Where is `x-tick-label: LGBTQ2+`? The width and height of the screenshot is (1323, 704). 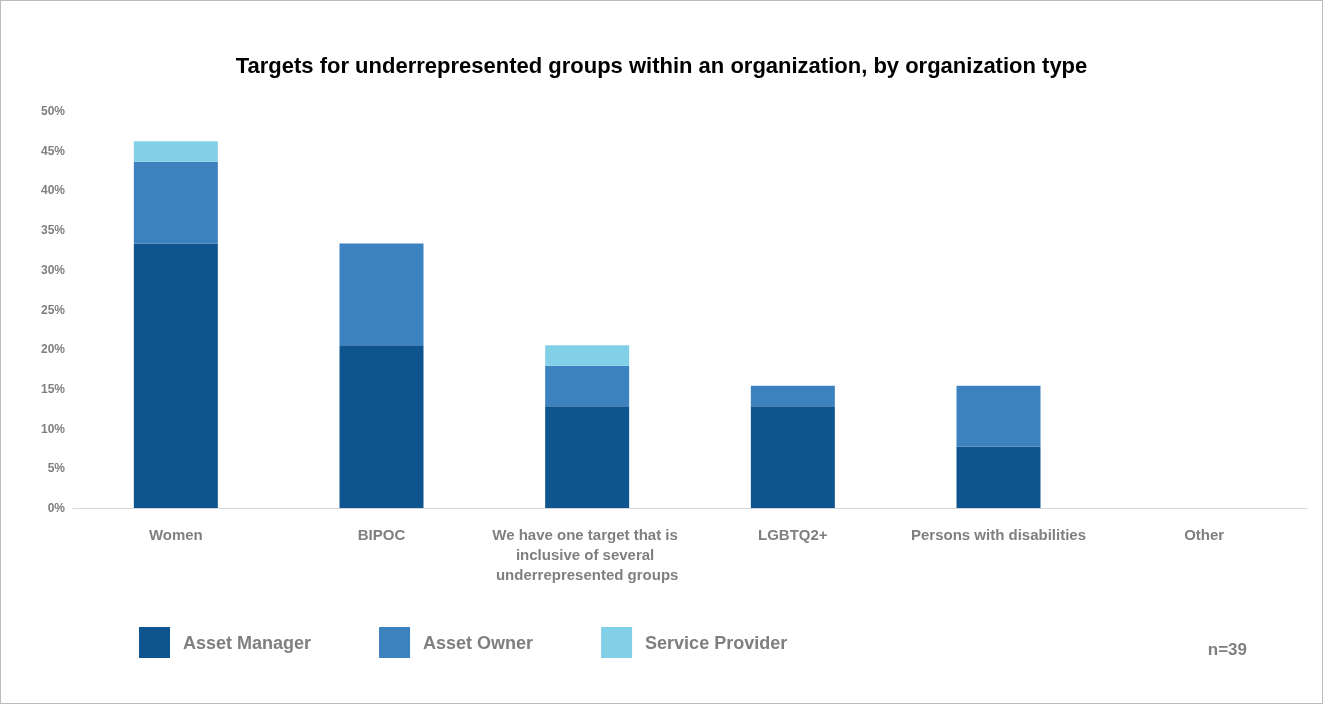 x-tick-label: LGBTQ2+ is located at coordinates (793, 534).